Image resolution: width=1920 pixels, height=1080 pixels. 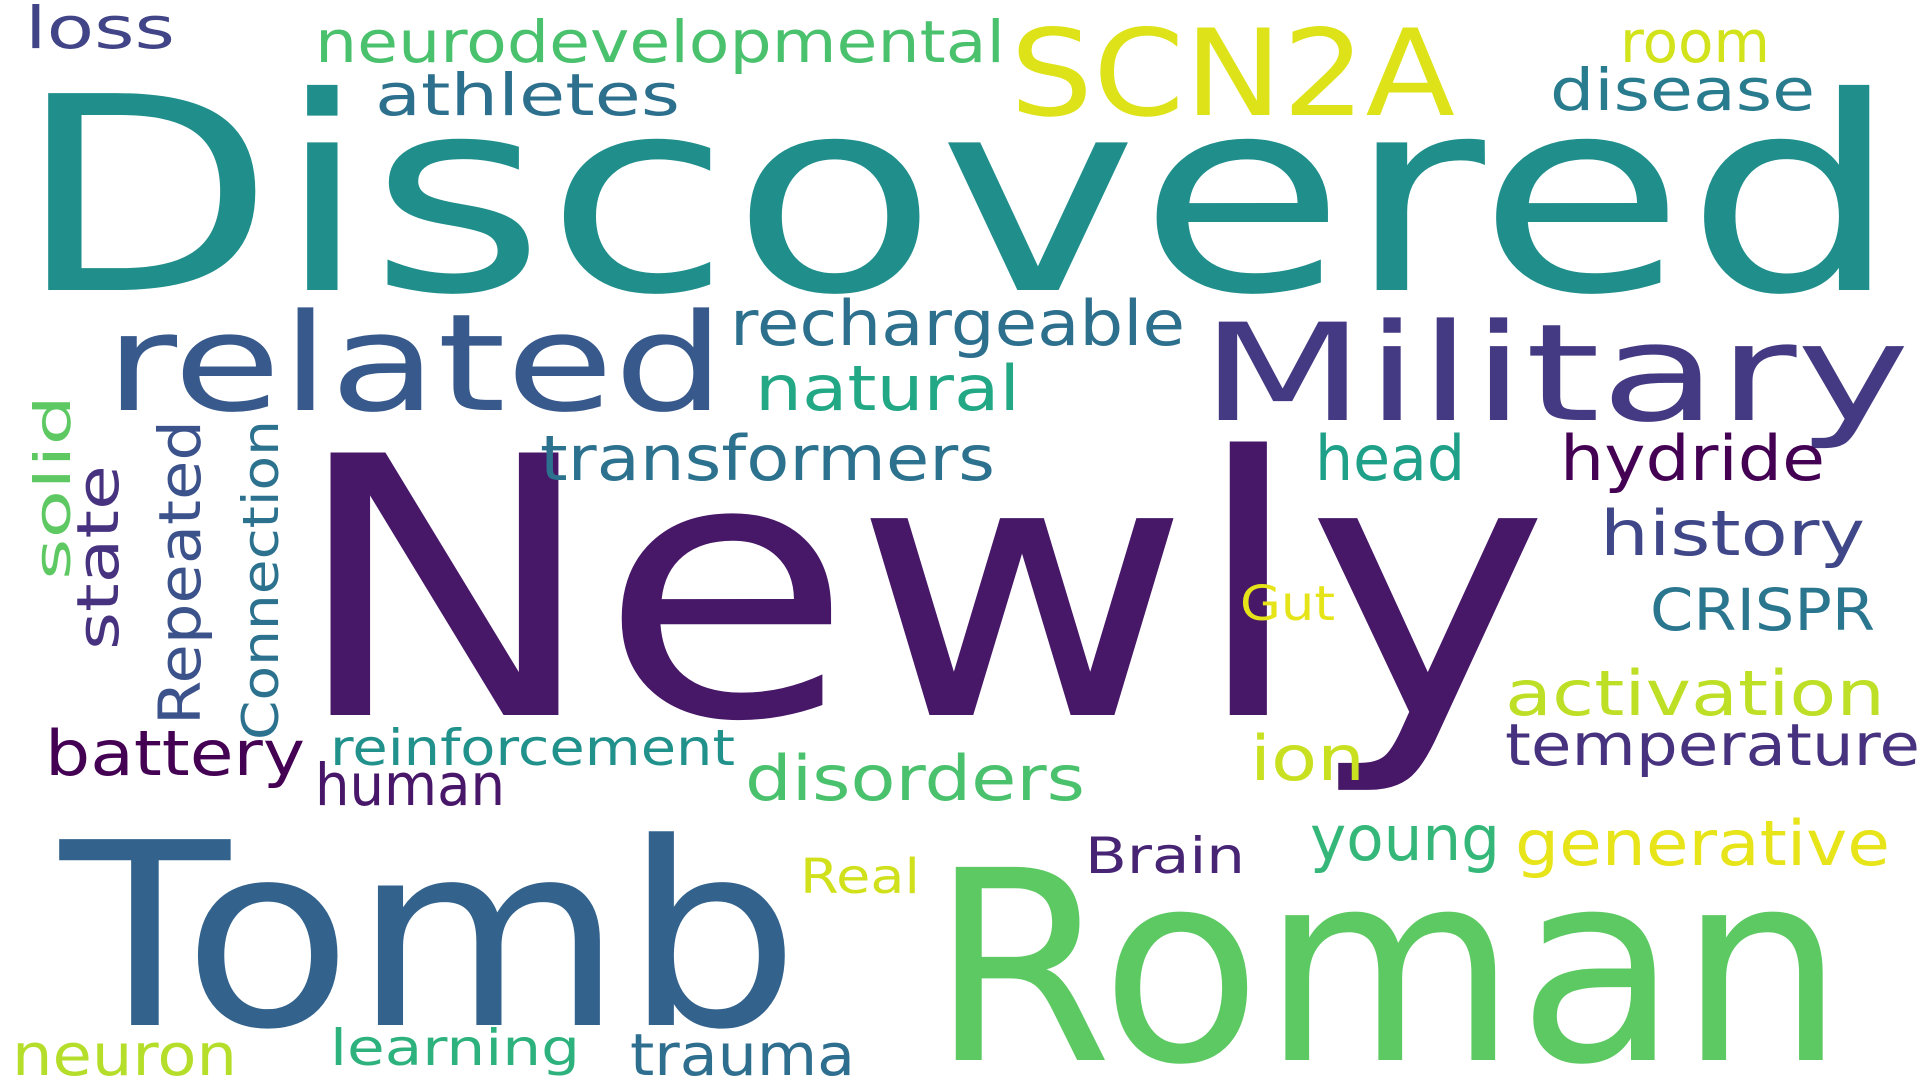 I want to click on word-neuron: neuron, so click(x=124, y=1050).